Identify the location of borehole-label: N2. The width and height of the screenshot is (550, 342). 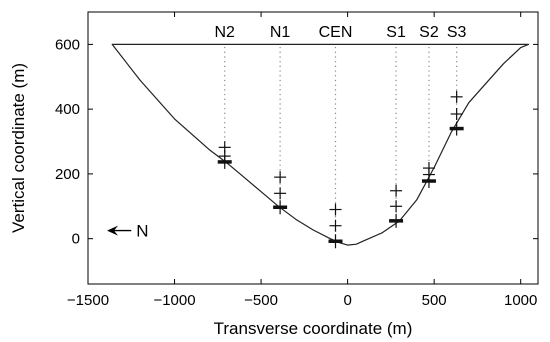
(225, 32).